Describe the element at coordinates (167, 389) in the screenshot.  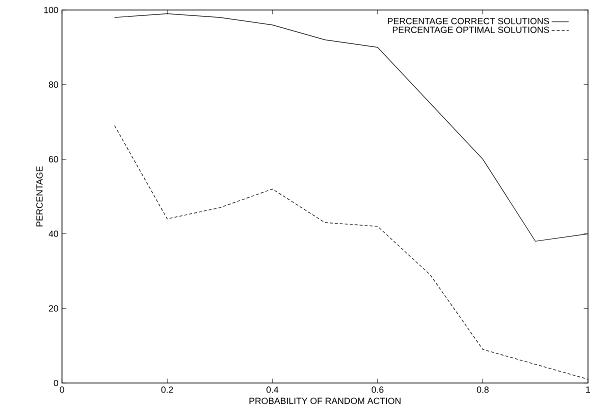
I see `x-tick-label: 0.2` at that location.